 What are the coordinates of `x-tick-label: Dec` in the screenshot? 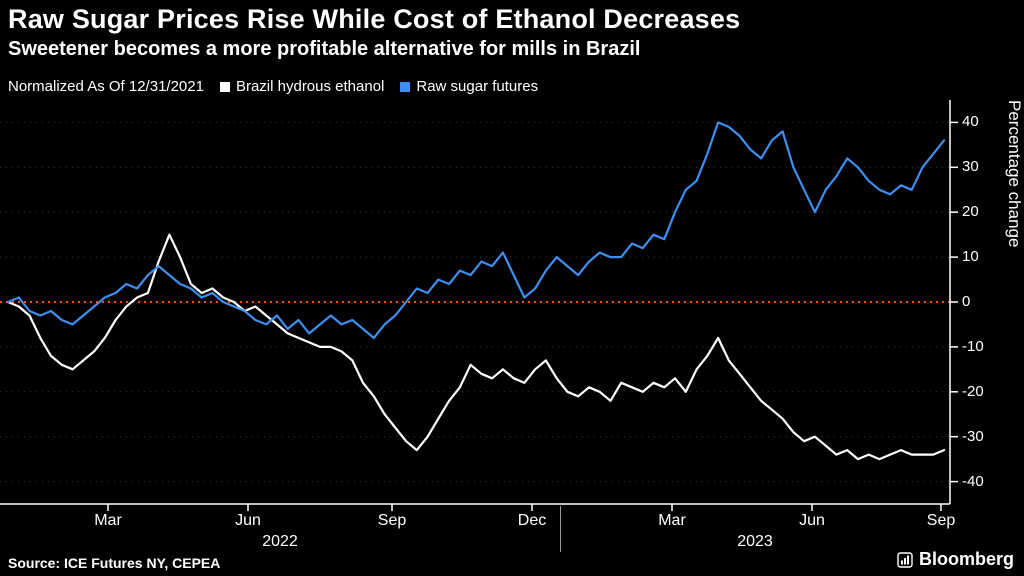 It's located at (532, 520).